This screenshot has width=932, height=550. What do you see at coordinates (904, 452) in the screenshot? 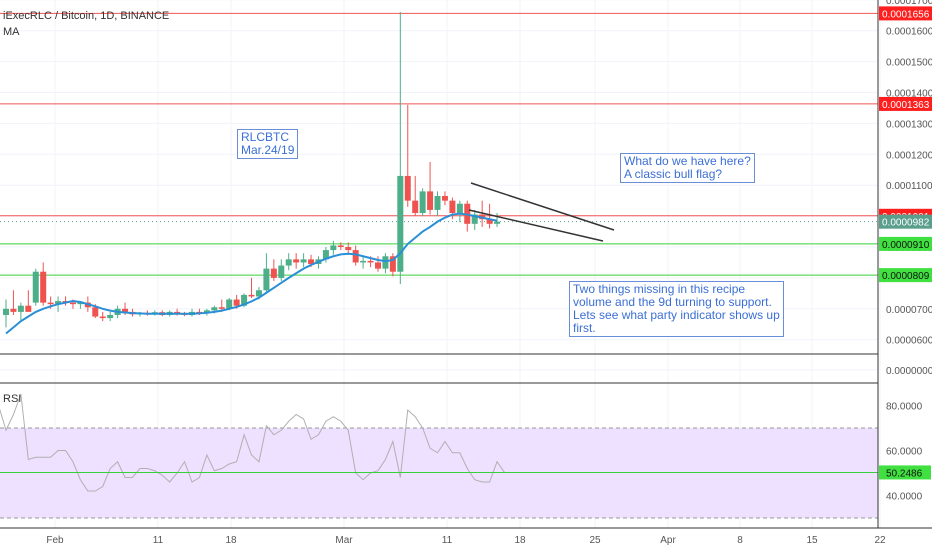
I see `rsi-tick-label: 60.0000` at bounding box center [904, 452].